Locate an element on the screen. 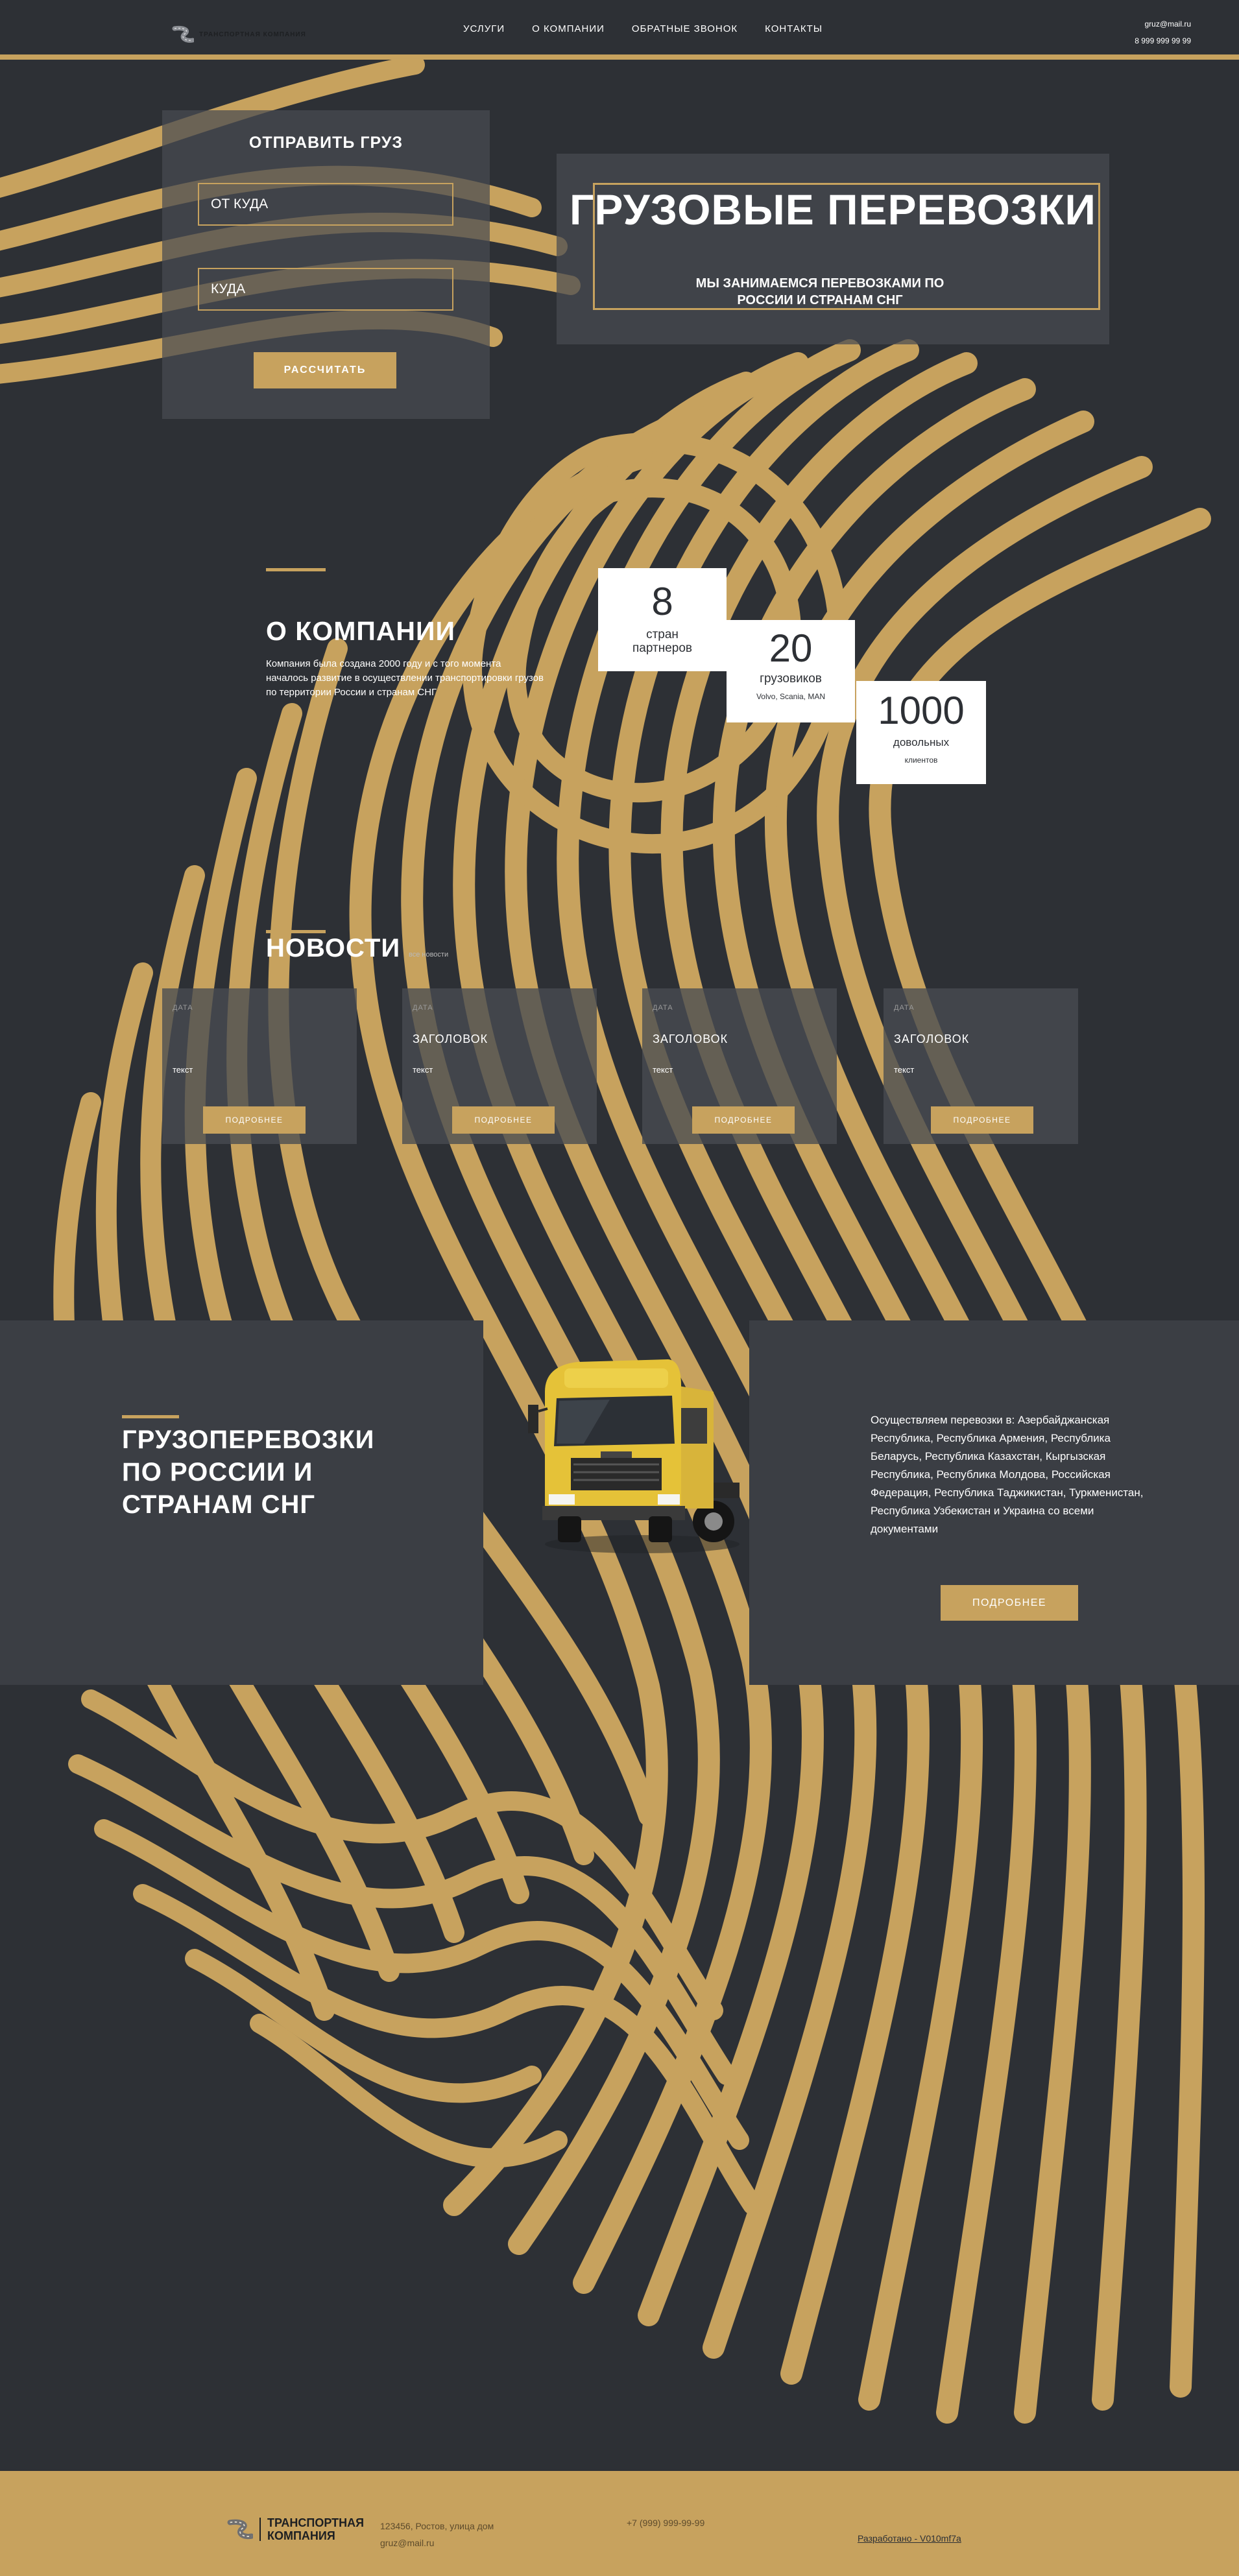 The height and width of the screenshot is (2576, 1239). stat-label: стран партнеров is located at coordinates (662, 641).